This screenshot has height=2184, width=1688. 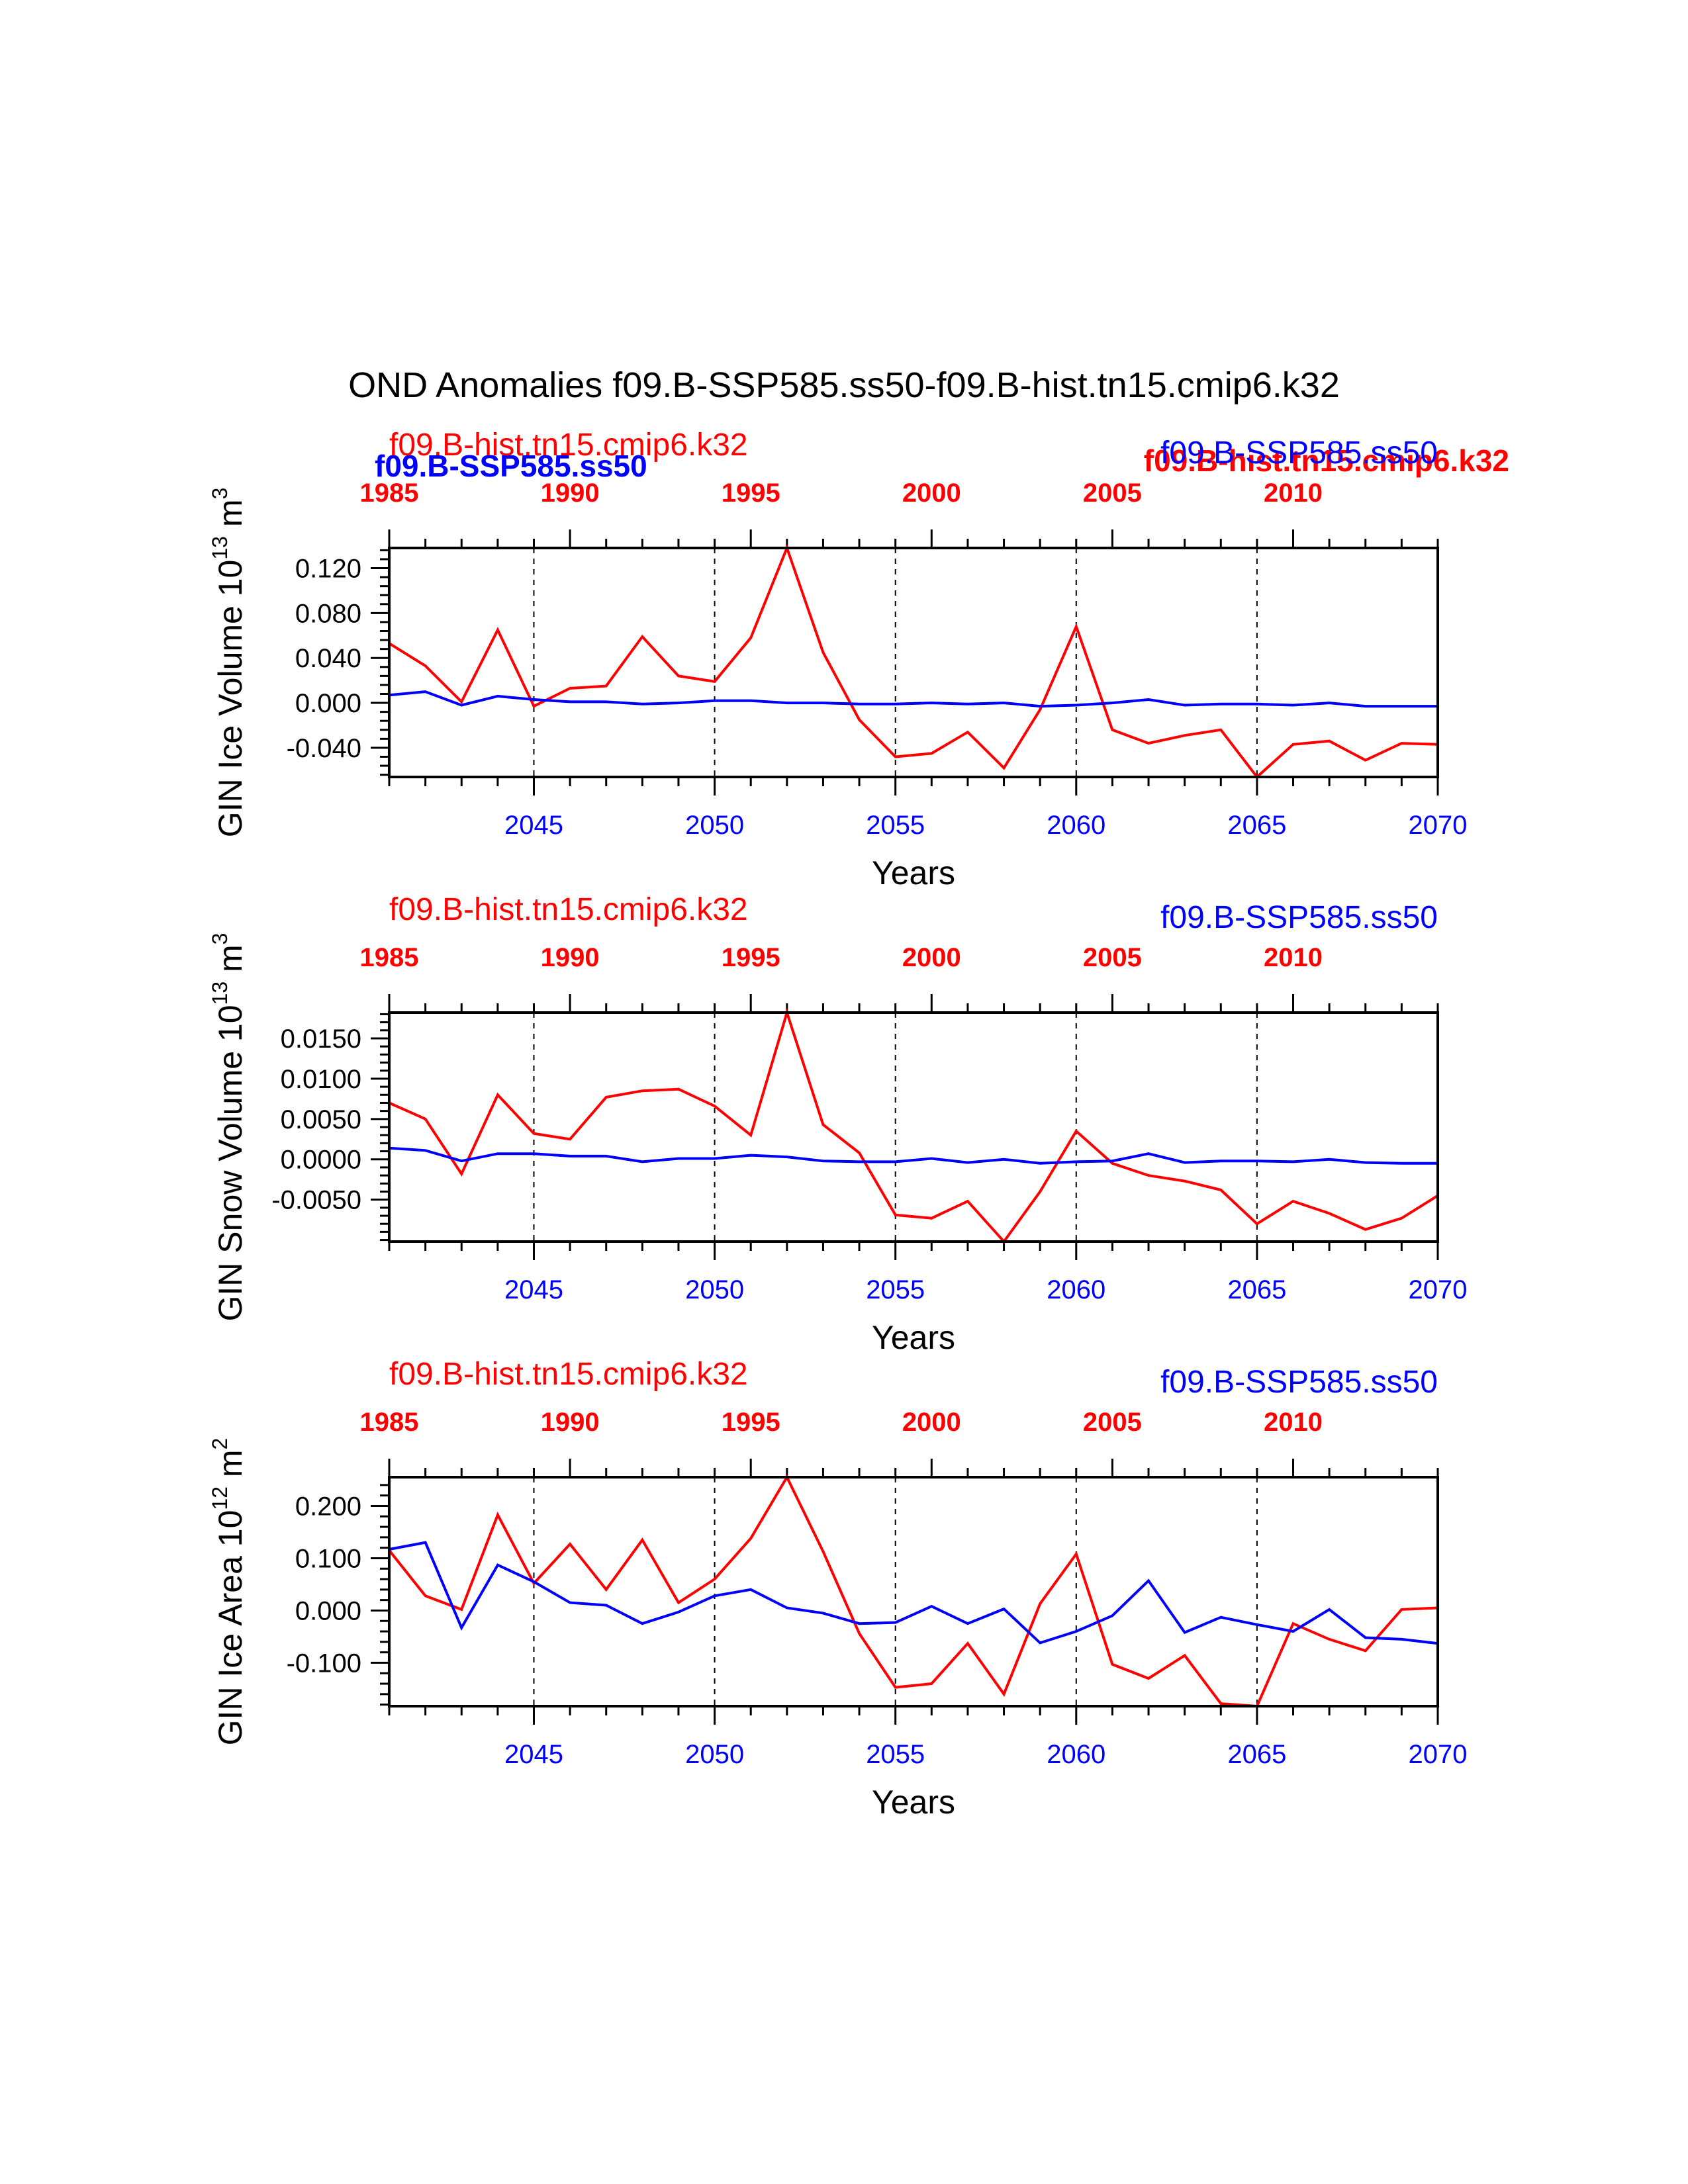 I want to click on y-axis-title: GIN Ice Area 1012 m2, so click(x=228, y=1592).